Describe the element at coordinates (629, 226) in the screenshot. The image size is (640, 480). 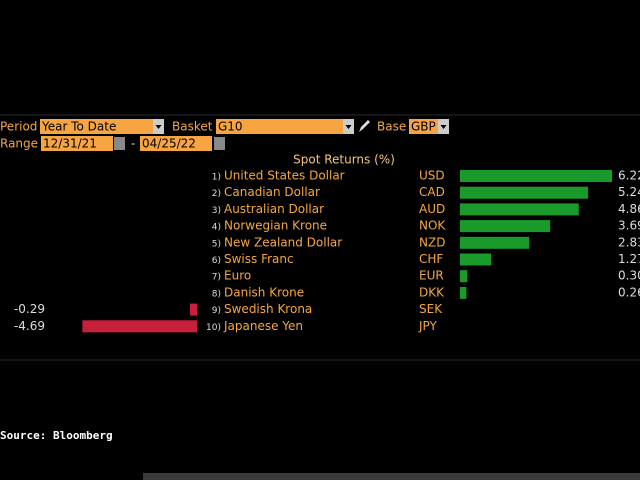
I see `value-label: 3.69` at that location.